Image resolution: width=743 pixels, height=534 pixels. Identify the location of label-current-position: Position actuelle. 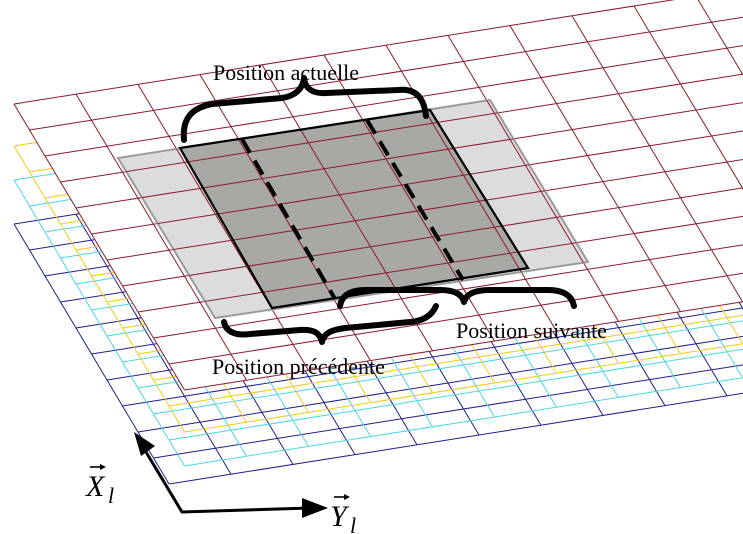
(286, 72).